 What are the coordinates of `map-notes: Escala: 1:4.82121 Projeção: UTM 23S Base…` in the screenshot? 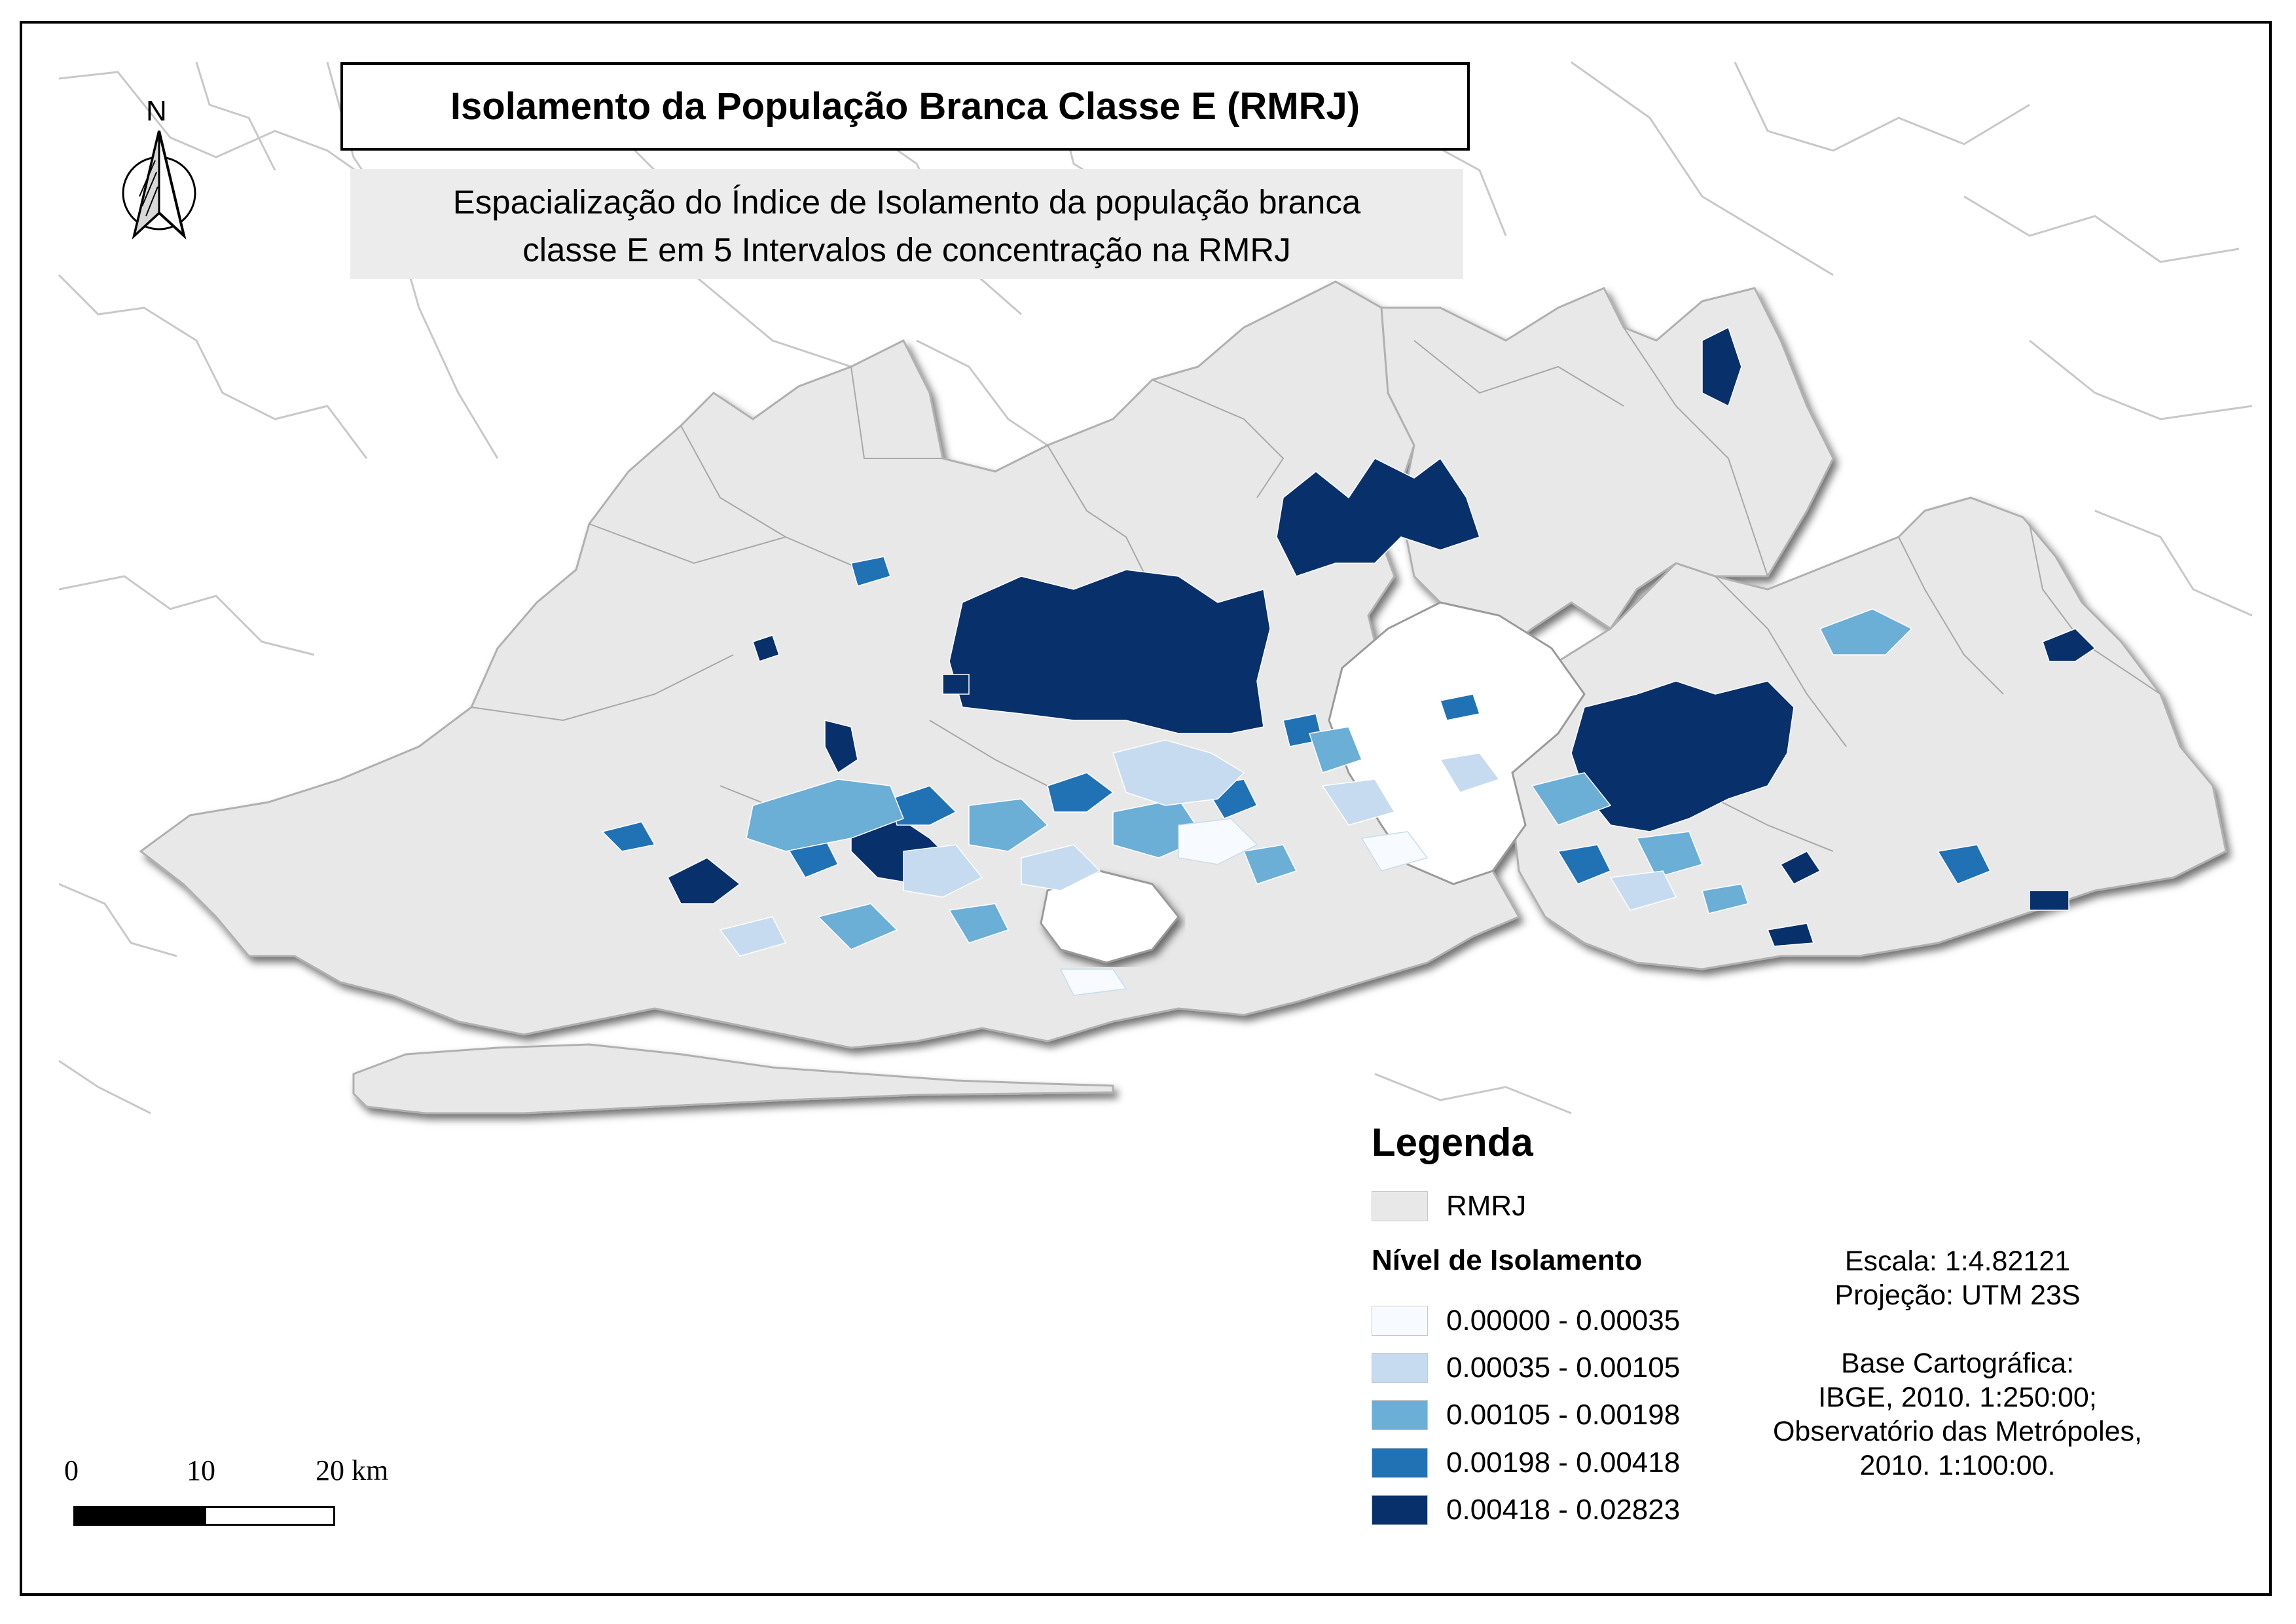 It's located at (1957, 1363).